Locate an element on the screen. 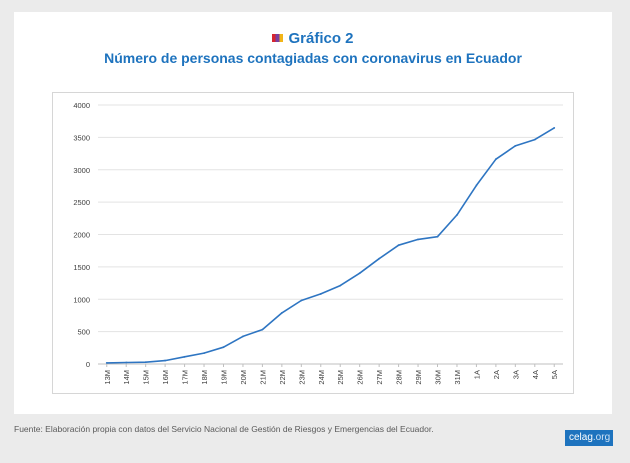  x-tick-label: 26M is located at coordinates (360, 377).